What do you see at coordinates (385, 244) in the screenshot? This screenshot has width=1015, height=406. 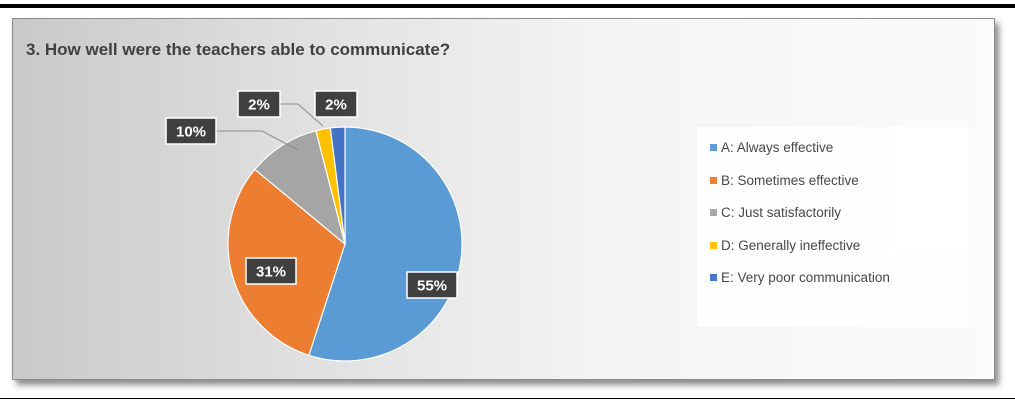 I see `pie-slice-a` at bounding box center [385, 244].